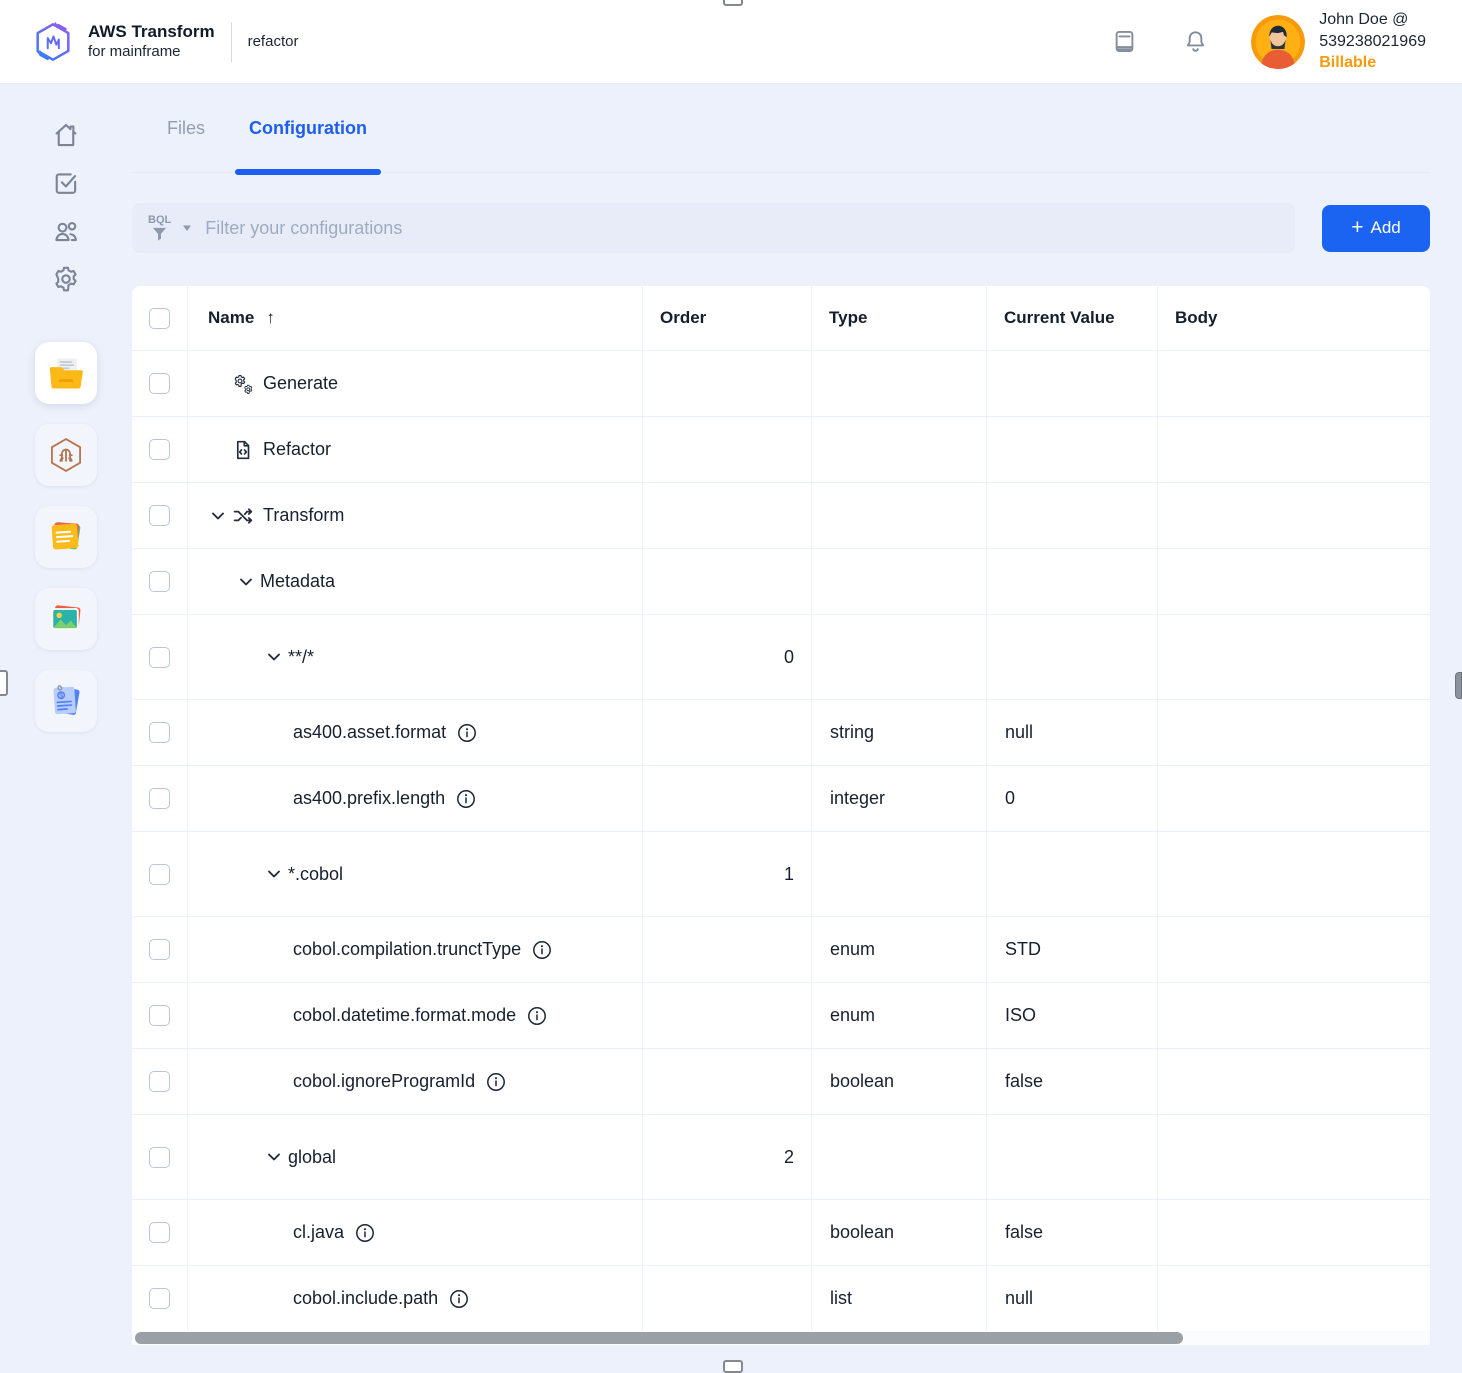 Image resolution: width=1462 pixels, height=1373 pixels. What do you see at coordinates (243, 384) in the screenshot?
I see `gears-icon` at bounding box center [243, 384].